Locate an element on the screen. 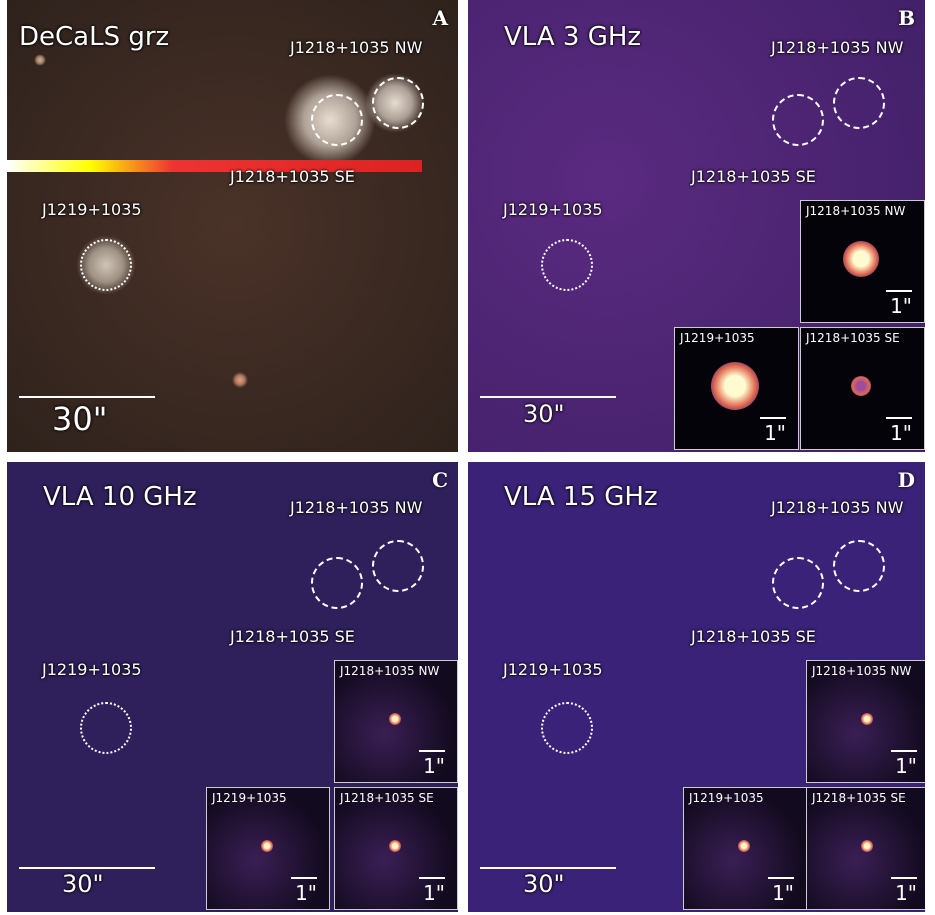  panel-letter: A is located at coordinates (440, 18).